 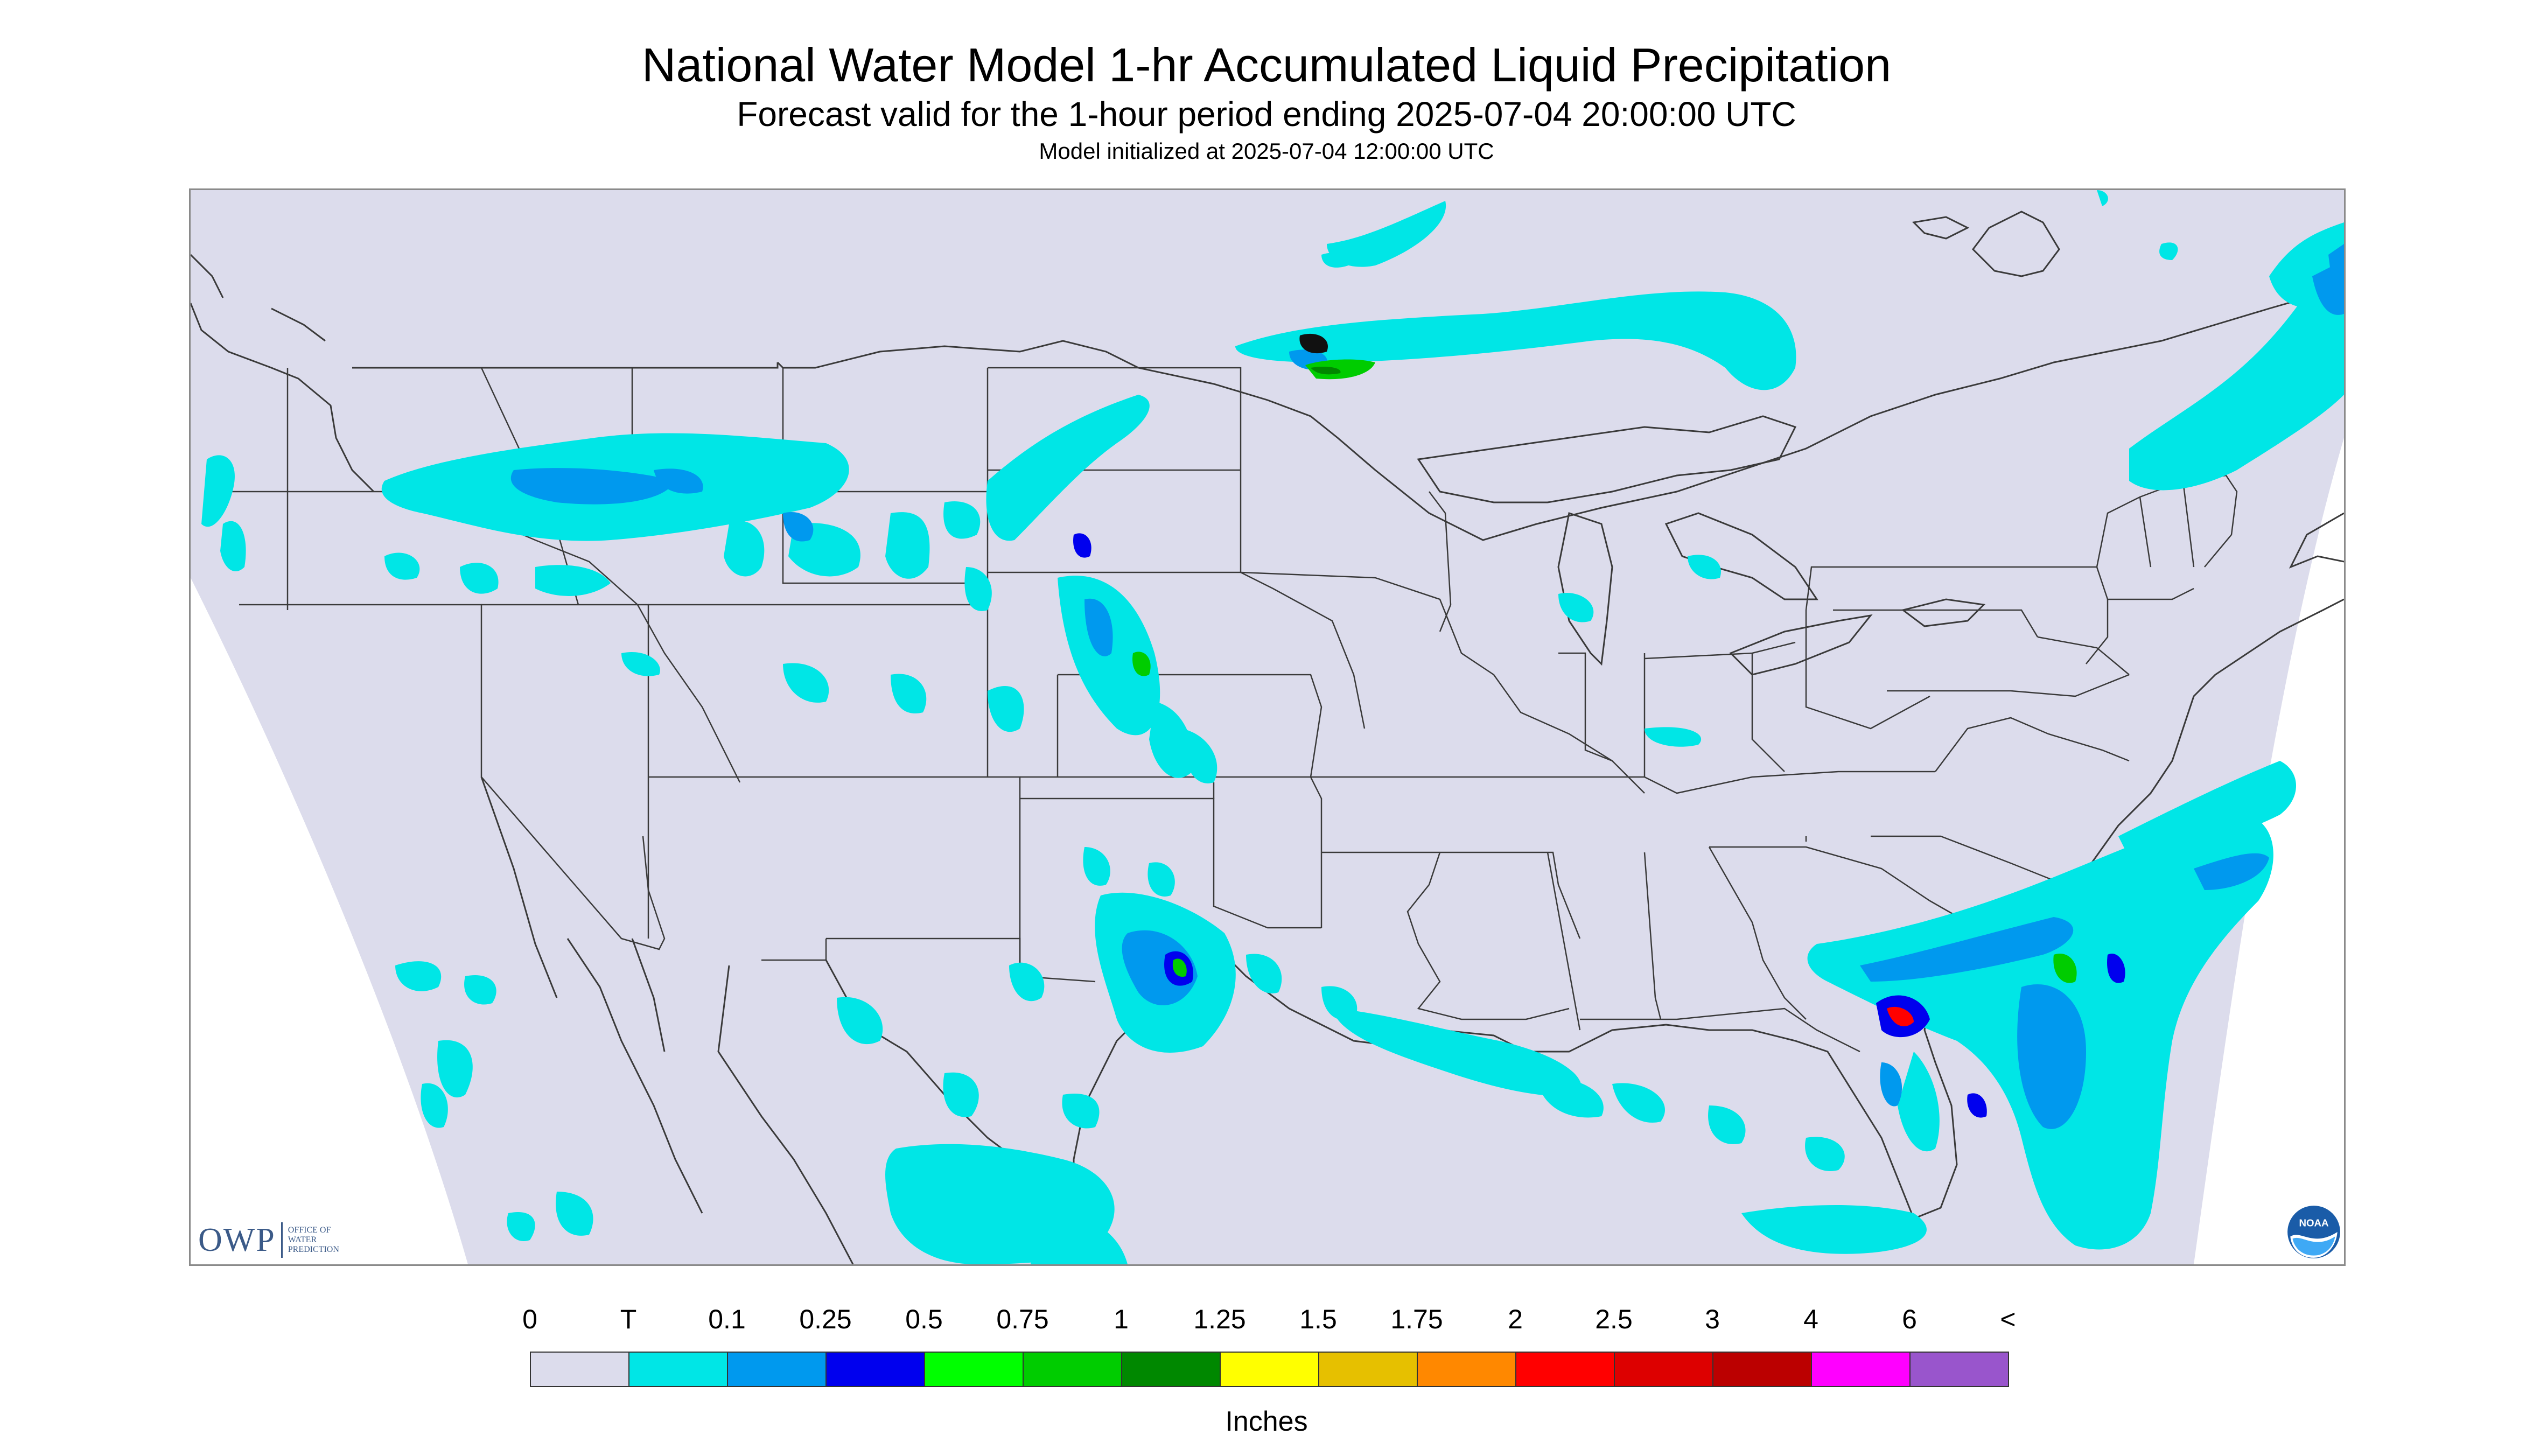 I want to click on owp-logo: OWP OFFICE OF WATER PREDICTION, so click(x=268, y=1240).